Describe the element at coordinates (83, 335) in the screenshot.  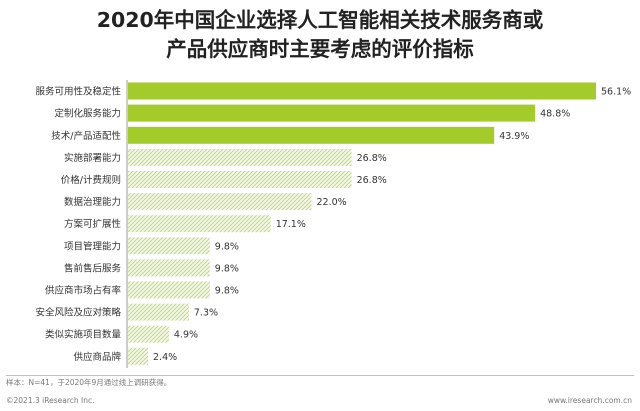
I see `category-label: 类似实施项目数量` at that location.